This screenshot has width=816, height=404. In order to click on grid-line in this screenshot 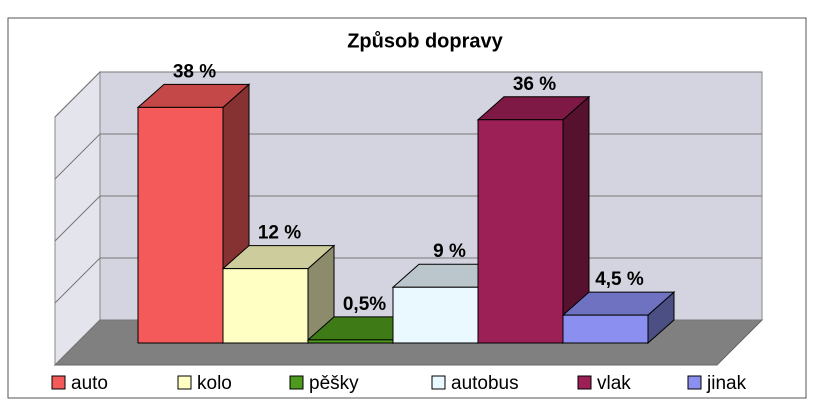, I will do `click(408, 94)`.